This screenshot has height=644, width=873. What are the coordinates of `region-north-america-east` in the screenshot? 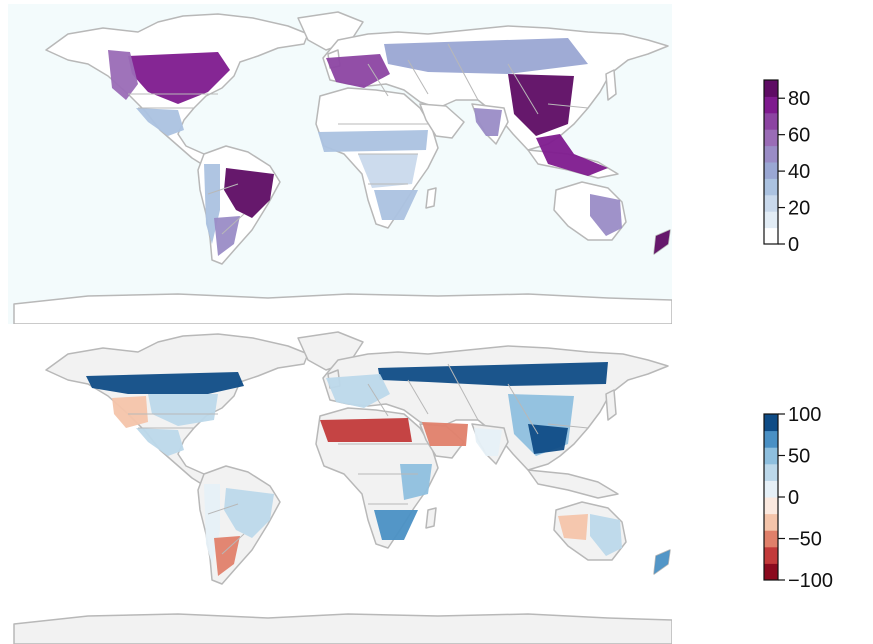 It's located at (179, 78).